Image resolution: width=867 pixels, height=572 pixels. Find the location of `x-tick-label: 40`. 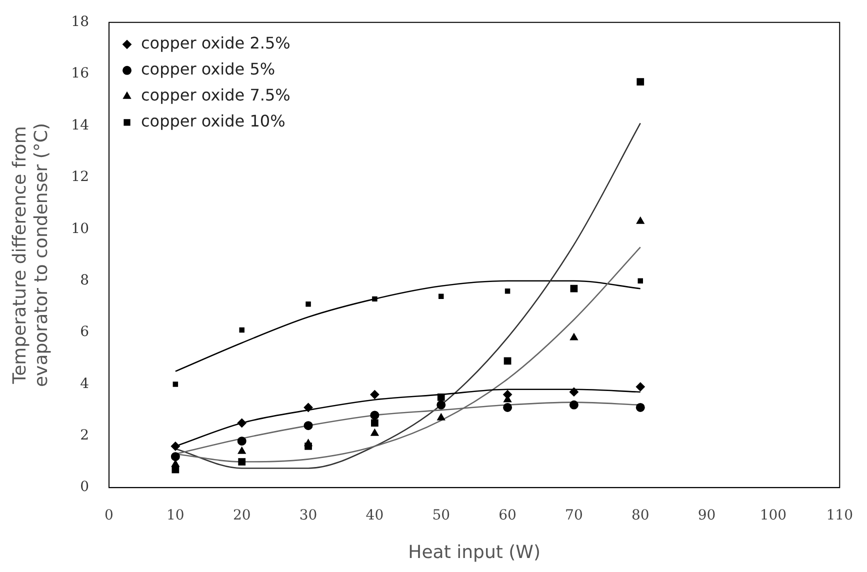

x-tick-label: 40 is located at coordinates (375, 516).